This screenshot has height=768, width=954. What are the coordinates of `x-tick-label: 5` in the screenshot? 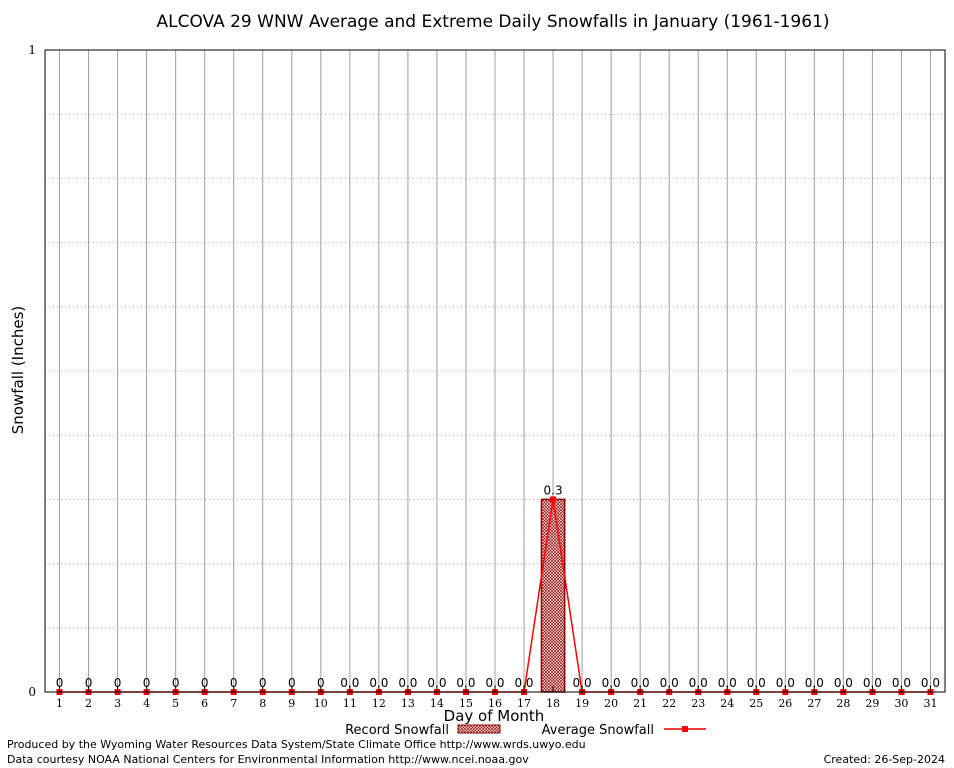 It's located at (175, 703).